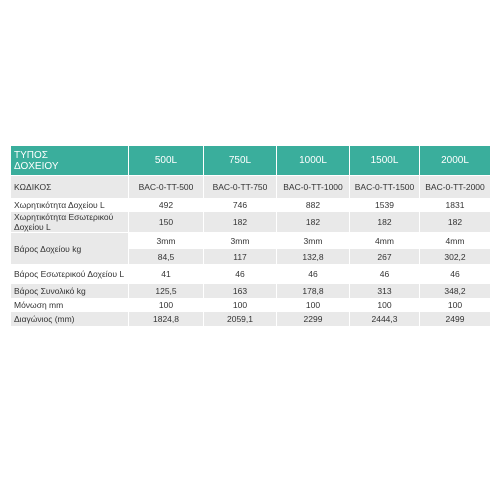 The image size is (500, 500). What do you see at coordinates (69, 160) in the screenshot?
I see `row-label: ΤΥΠΟΣ ΔΟΧΕΙΟΥ` at bounding box center [69, 160].